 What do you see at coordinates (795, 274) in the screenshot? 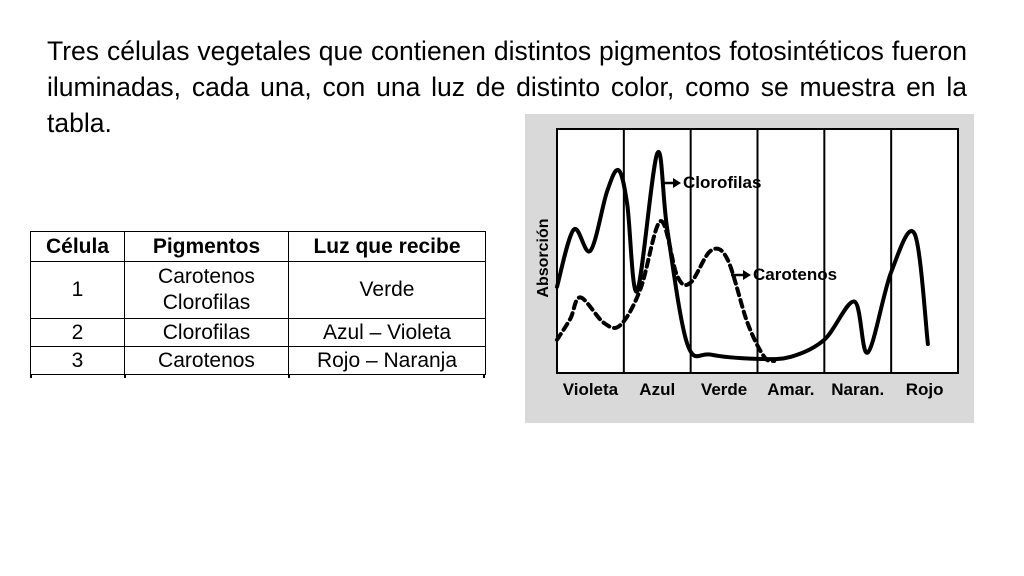
I see `series-label: Carotenos` at bounding box center [795, 274].